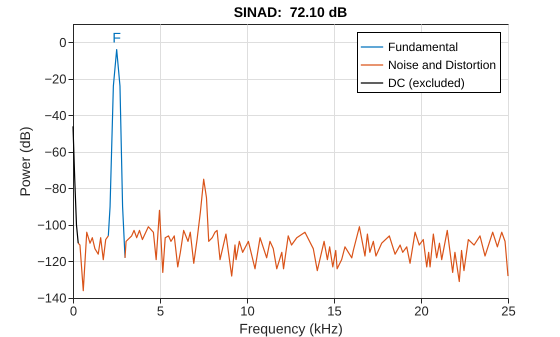  Describe the element at coordinates (160, 311) in the screenshot. I see `x-tick-label: 5` at that location.